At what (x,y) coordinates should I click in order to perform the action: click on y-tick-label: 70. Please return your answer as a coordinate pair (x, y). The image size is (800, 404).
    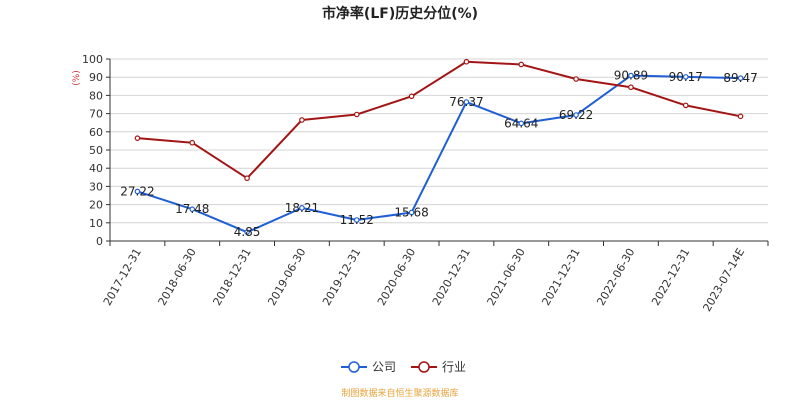
    Looking at the image, I should click on (96, 114).